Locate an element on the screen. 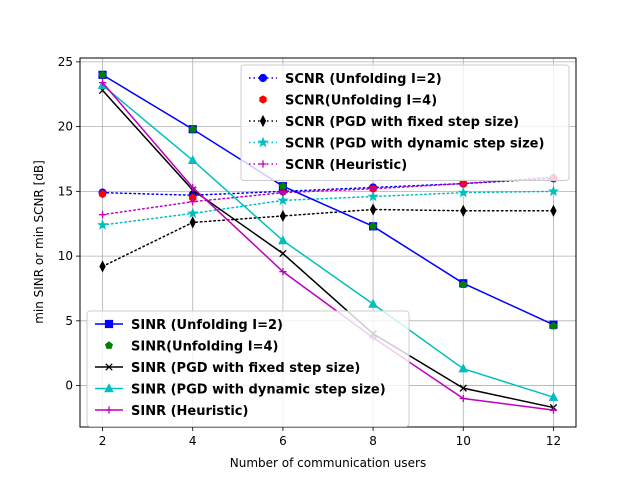  x-tick-label: 12 is located at coordinates (553, 441).